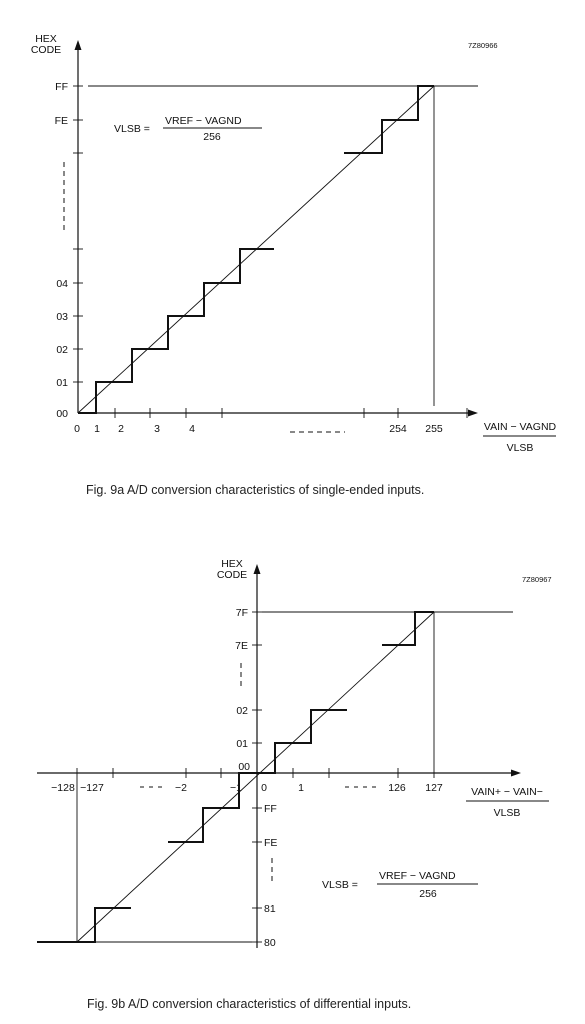 This screenshot has width=585, height=1024. Describe the element at coordinates (520, 437) in the screenshot. I see `x-axis-label: VAIN − VAGND VLSB` at that location.